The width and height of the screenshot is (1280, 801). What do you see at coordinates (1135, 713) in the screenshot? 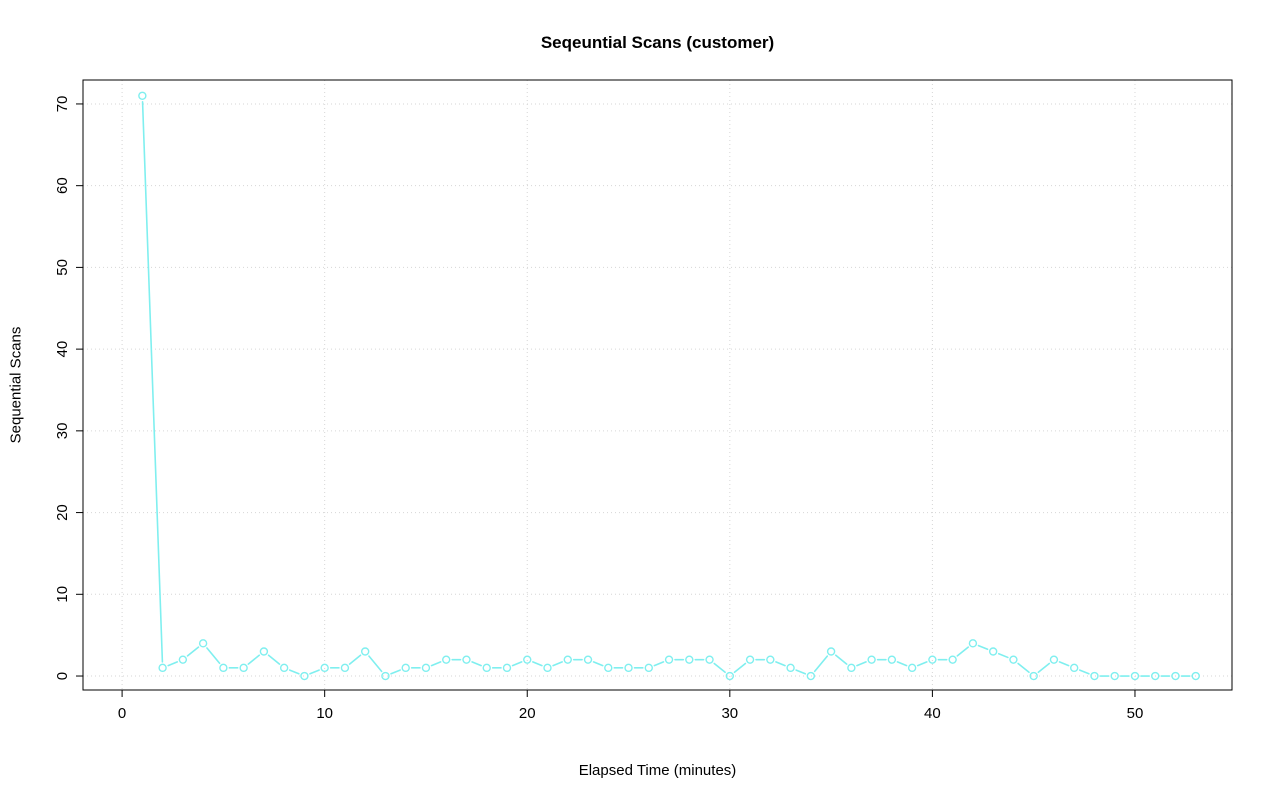
I see `x-tick-label: 50` at bounding box center [1135, 713].